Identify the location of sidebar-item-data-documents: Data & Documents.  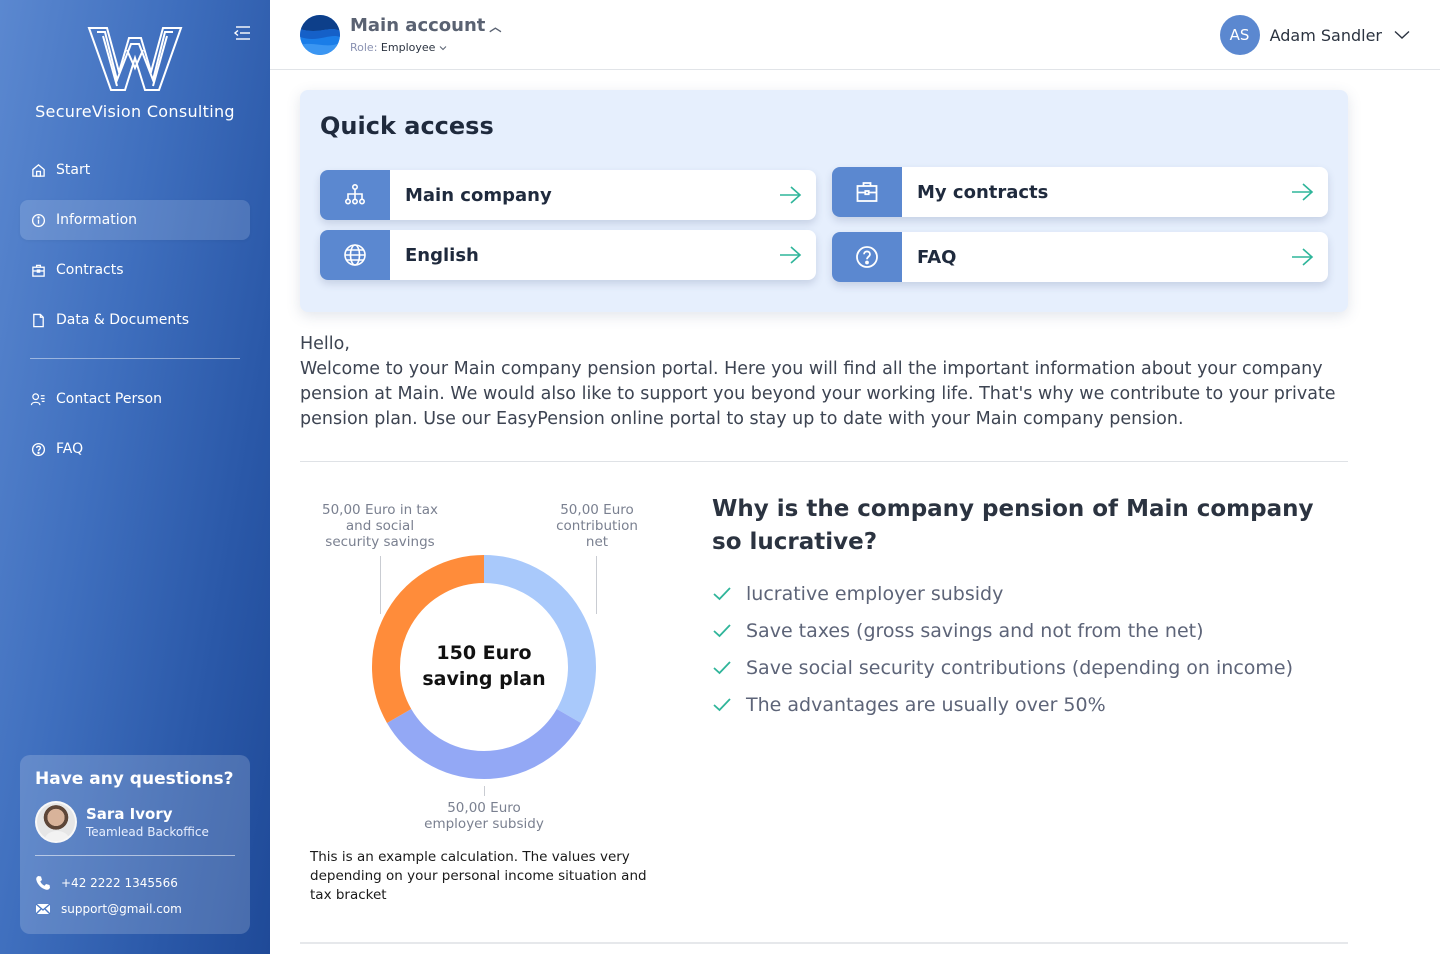
(135, 320).